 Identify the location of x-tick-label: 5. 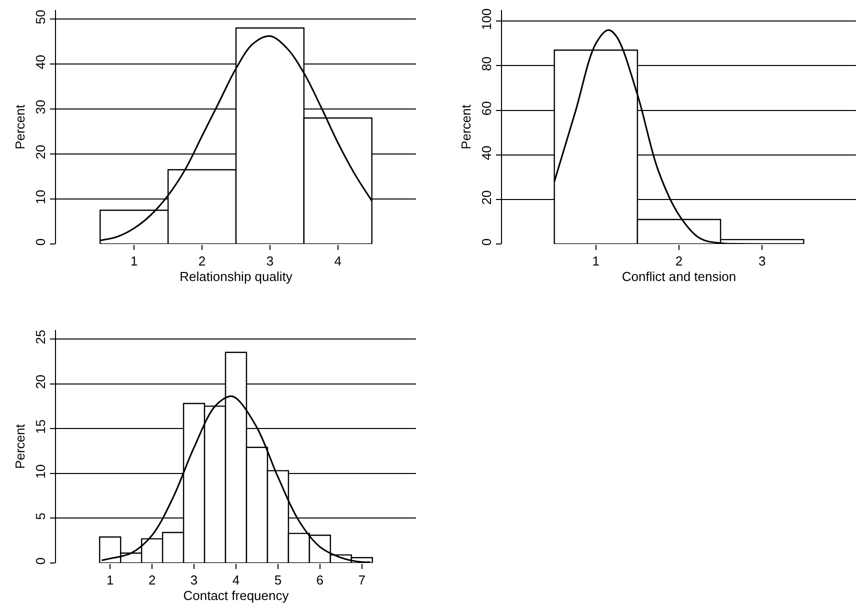
(278, 580).